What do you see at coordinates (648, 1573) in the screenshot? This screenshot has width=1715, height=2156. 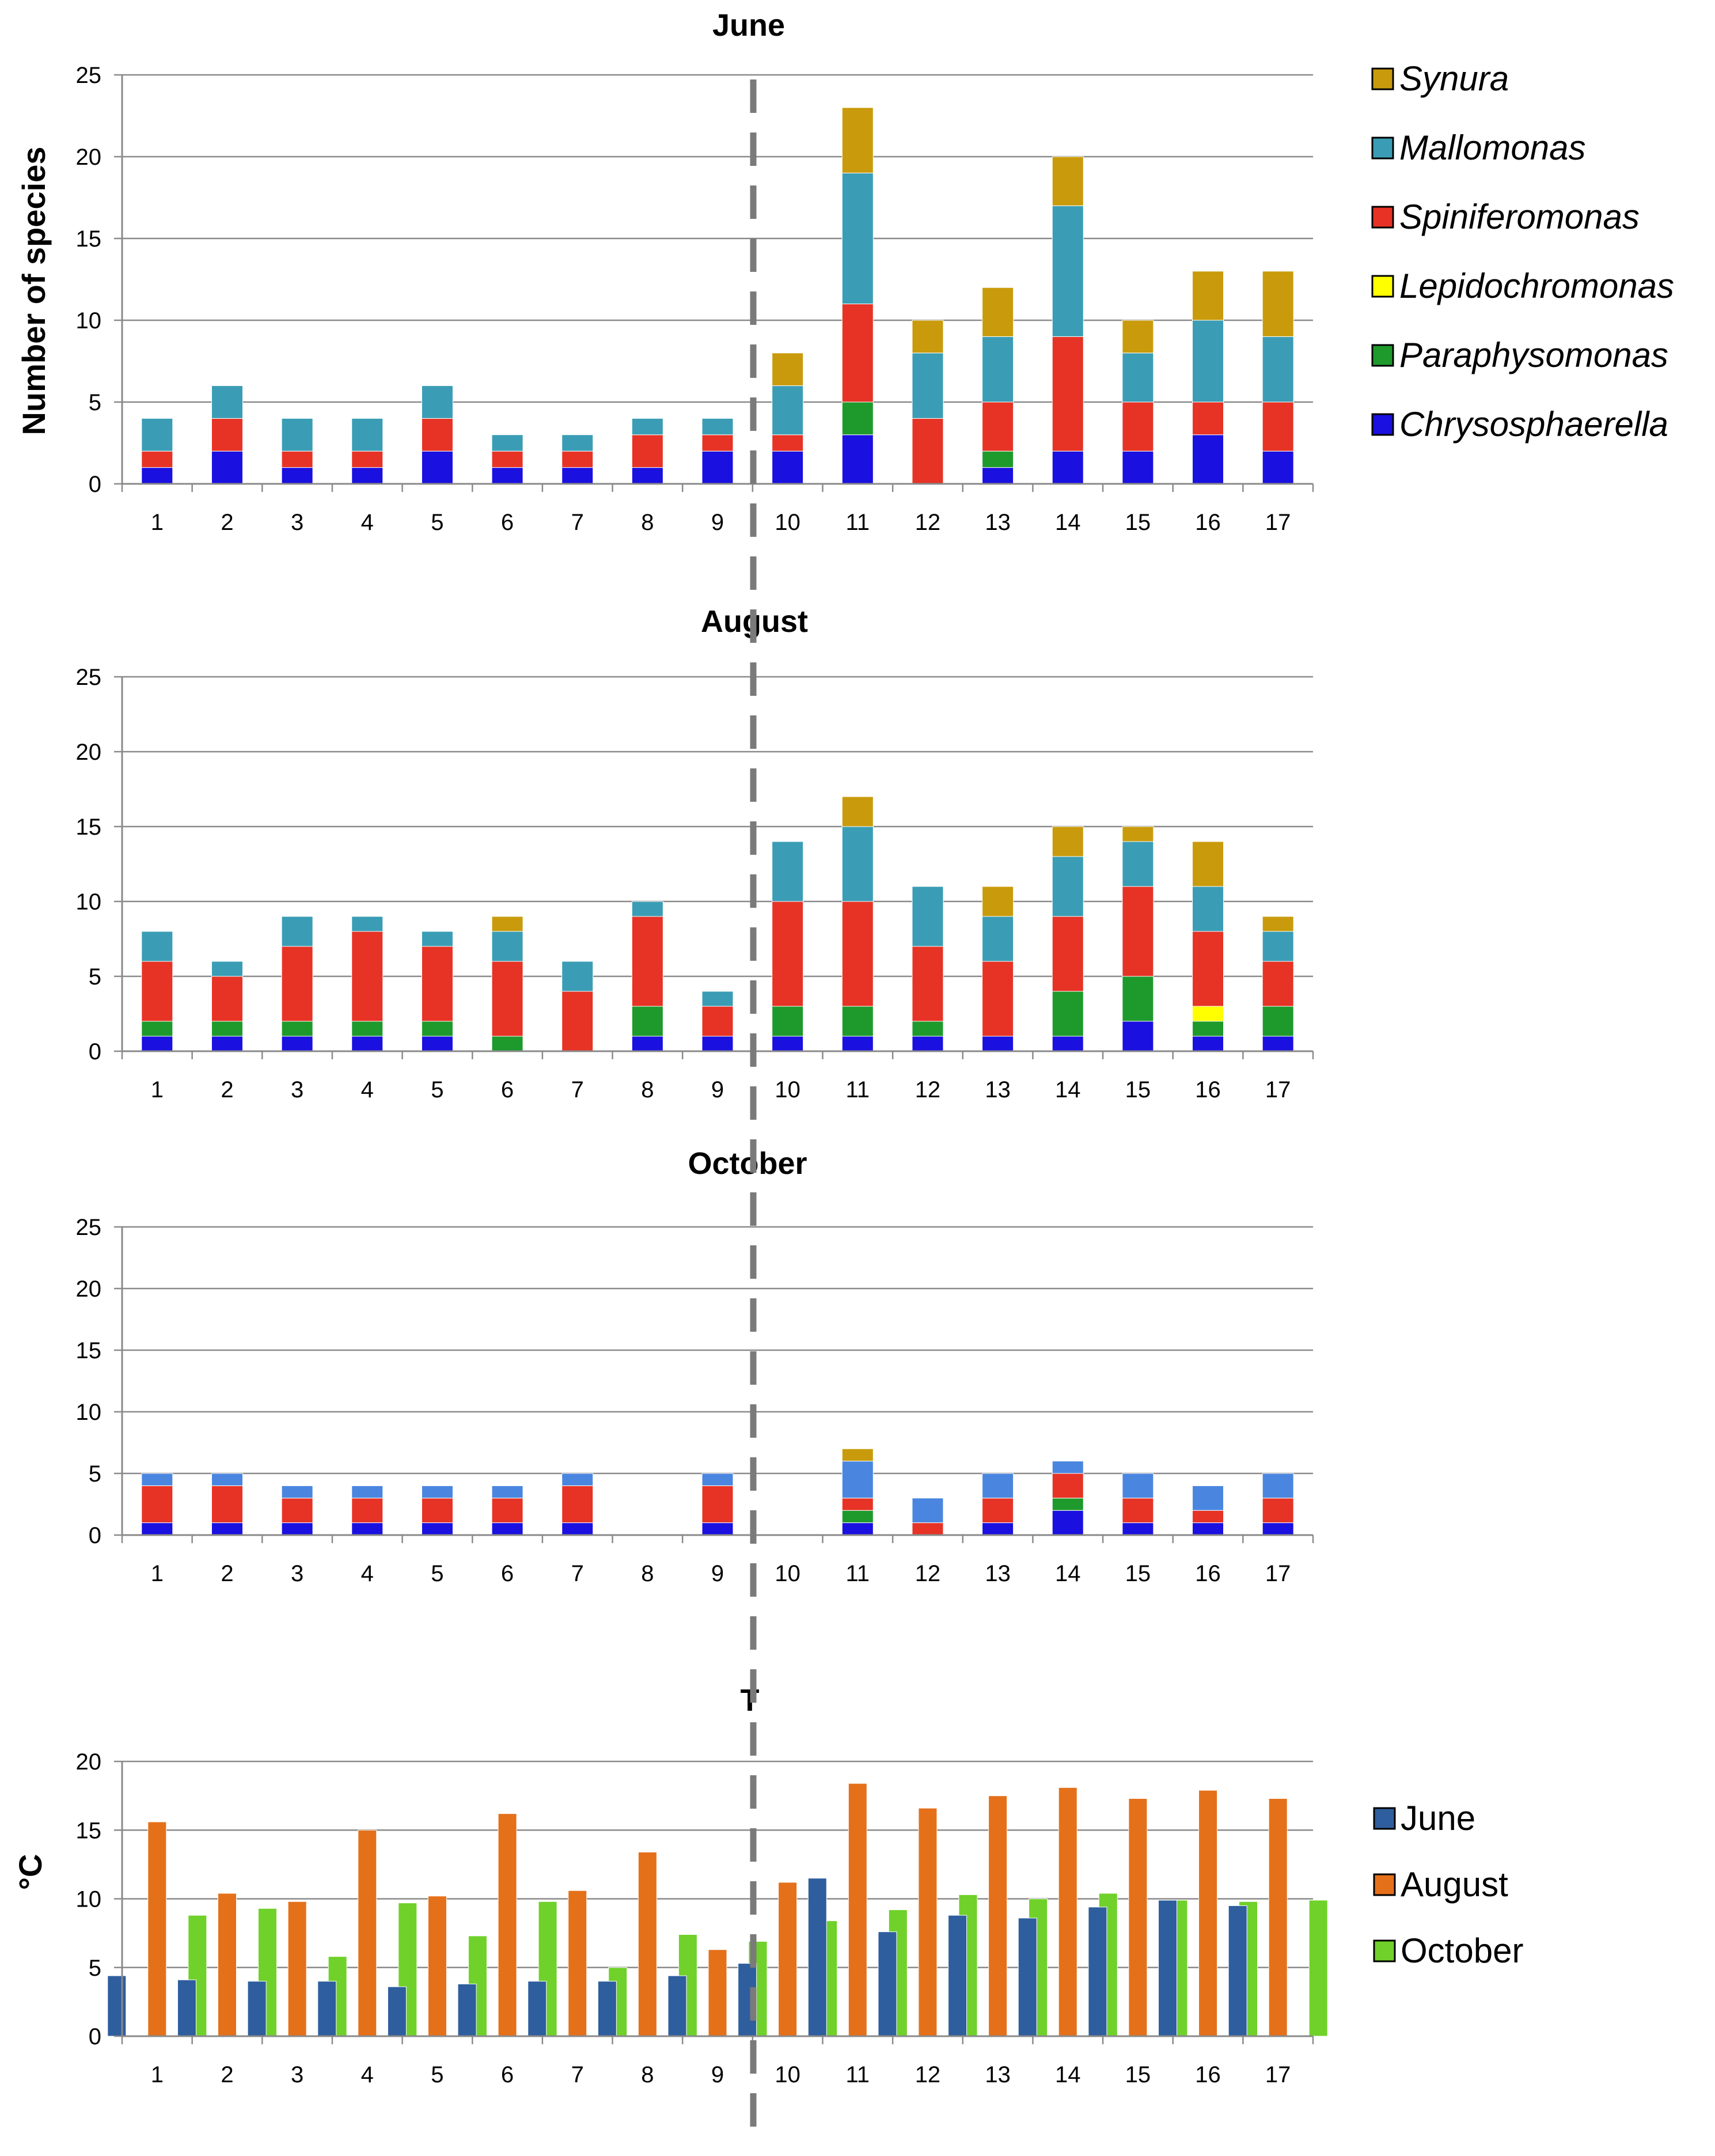 I see `x-tick-label-october-8: 8` at bounding box center [648, 1573].